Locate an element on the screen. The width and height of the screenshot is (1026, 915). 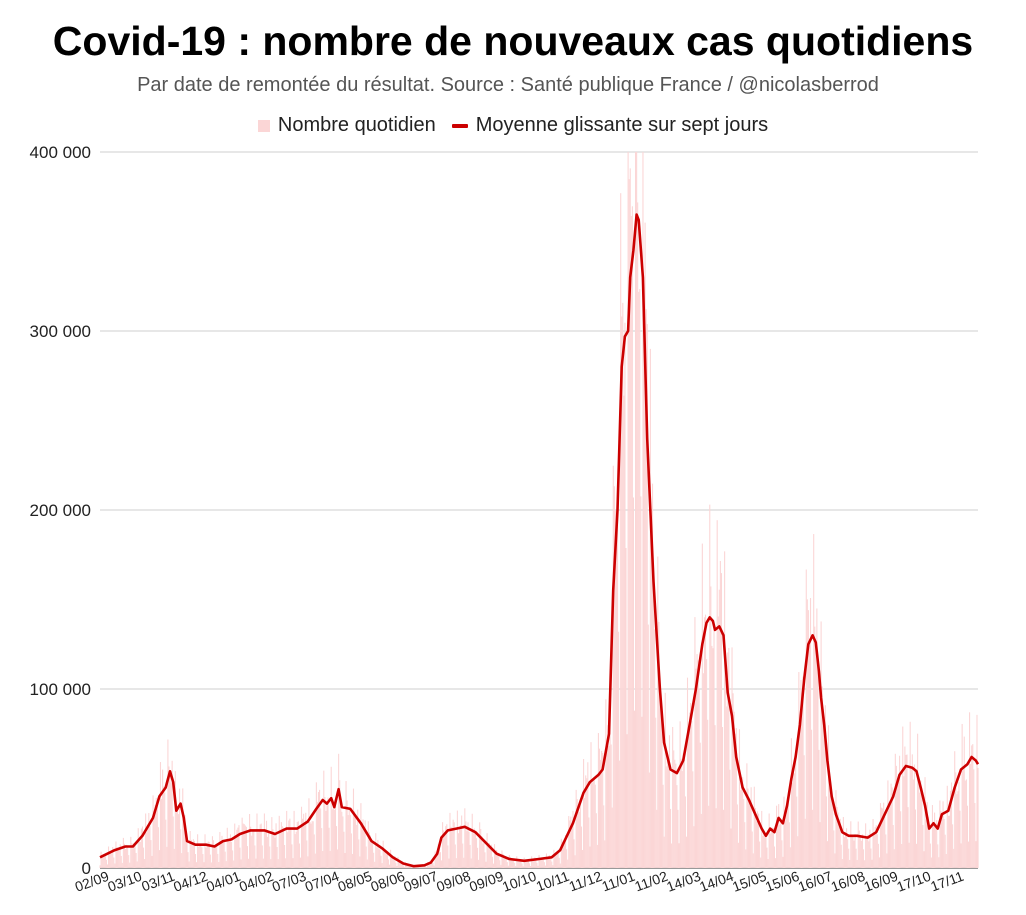
legend-item-average: Moyenne glissante sur sept jours is located at coordinates (609, 125).